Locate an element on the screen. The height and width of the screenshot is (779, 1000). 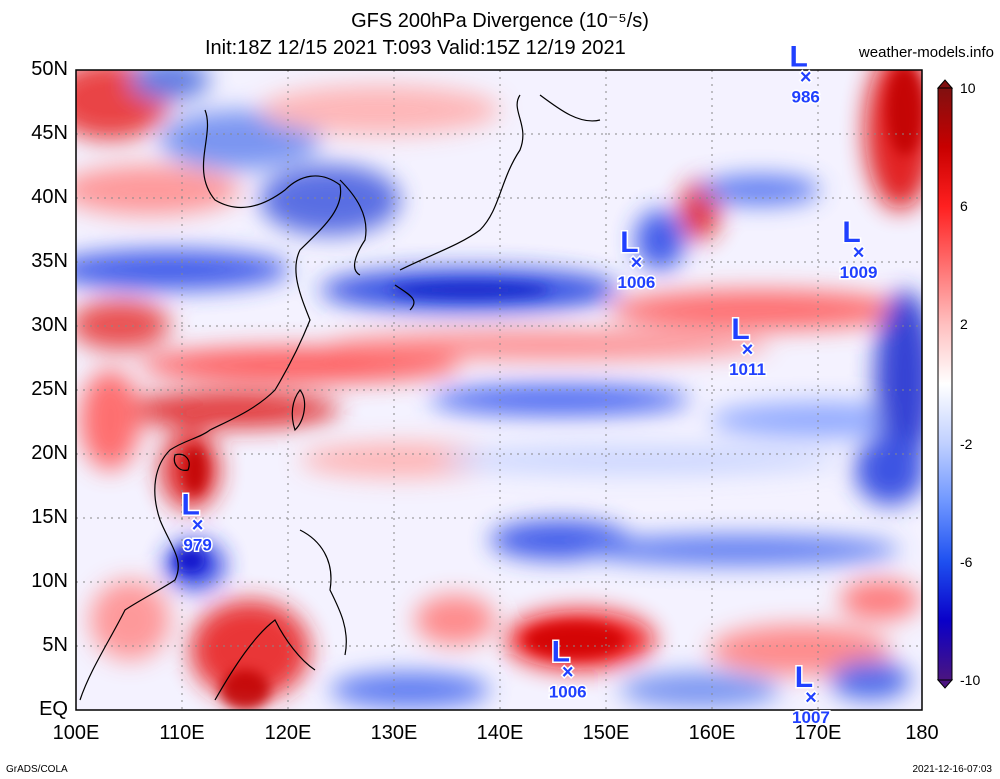
colorbar is located at coordinates (945, 384).